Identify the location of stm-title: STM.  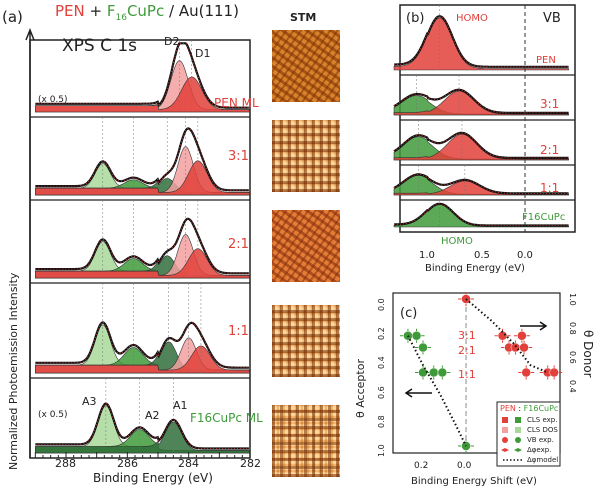
(303, 17).